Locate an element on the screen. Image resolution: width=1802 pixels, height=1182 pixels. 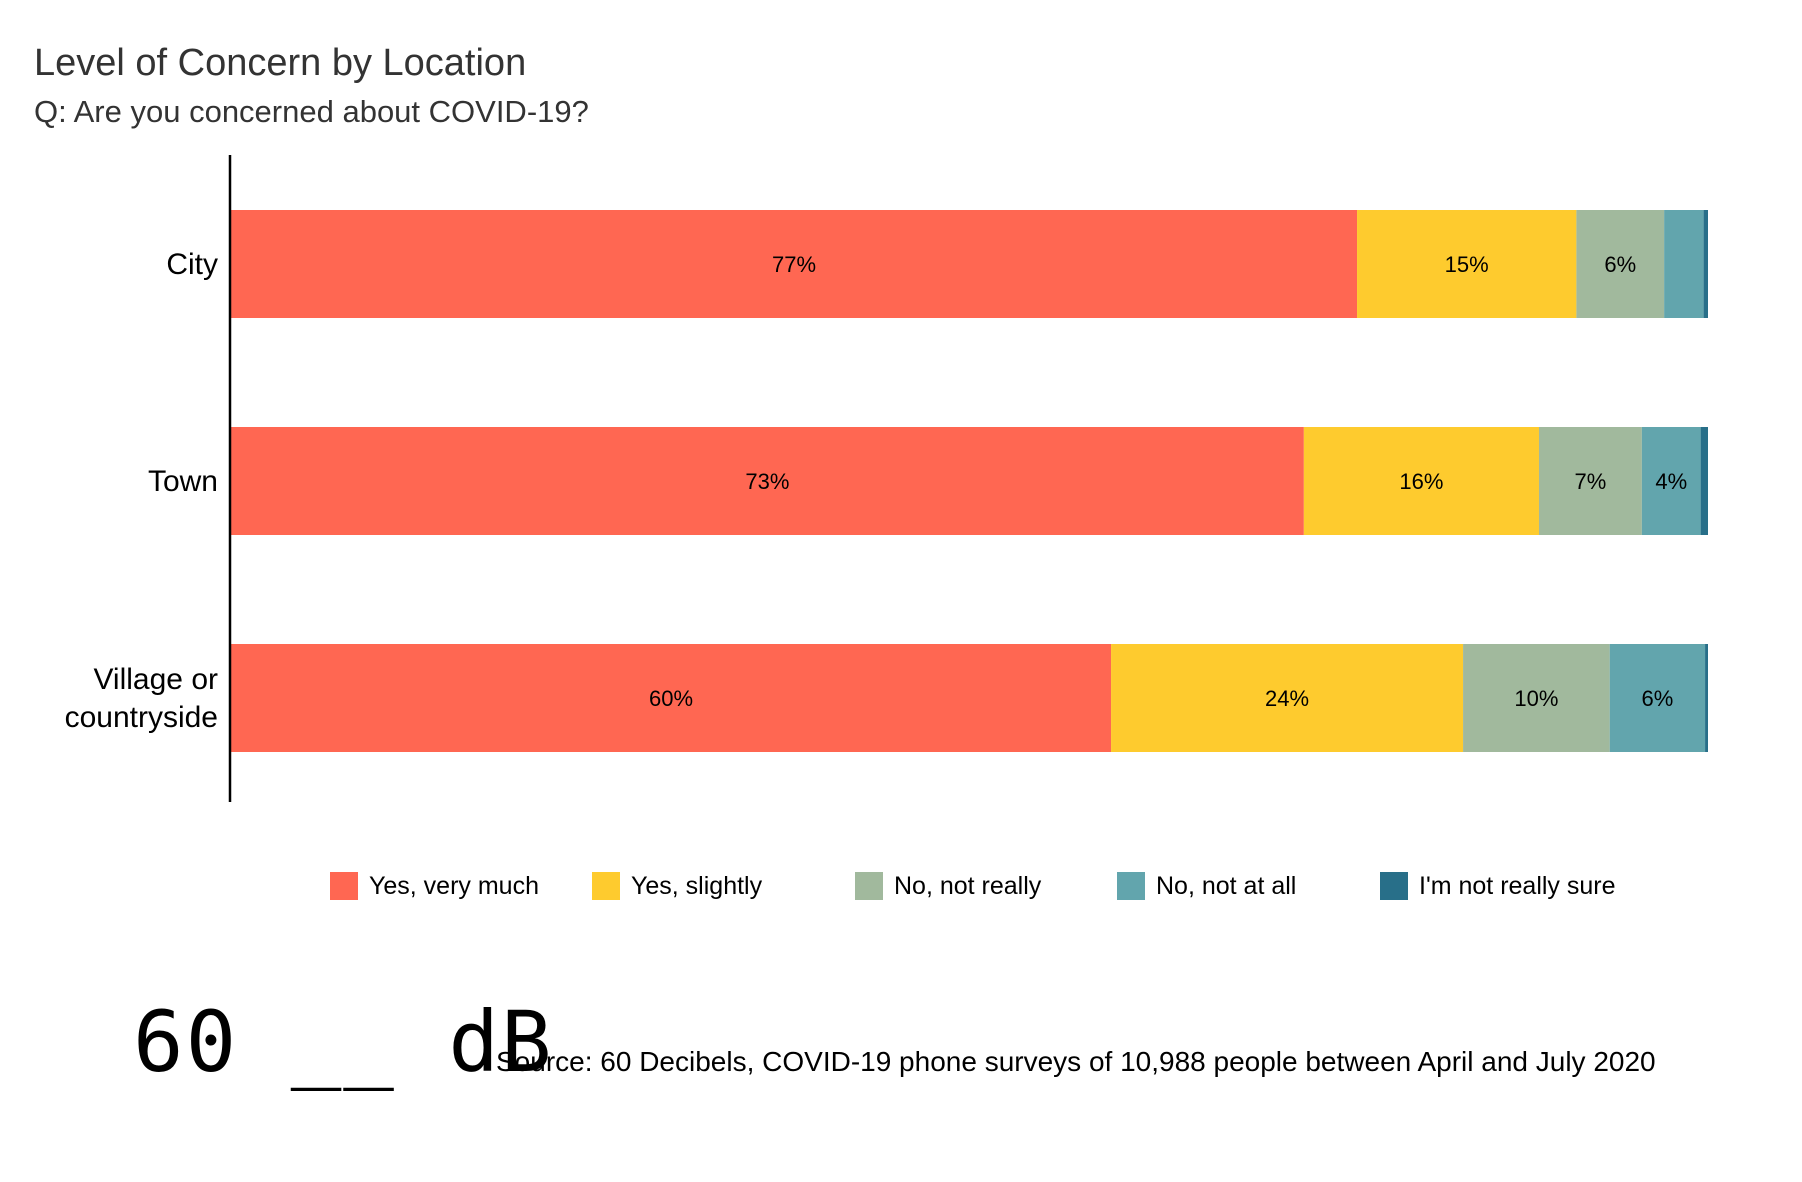
bar-town-no-not-really is located at coordinates (1590, 481).